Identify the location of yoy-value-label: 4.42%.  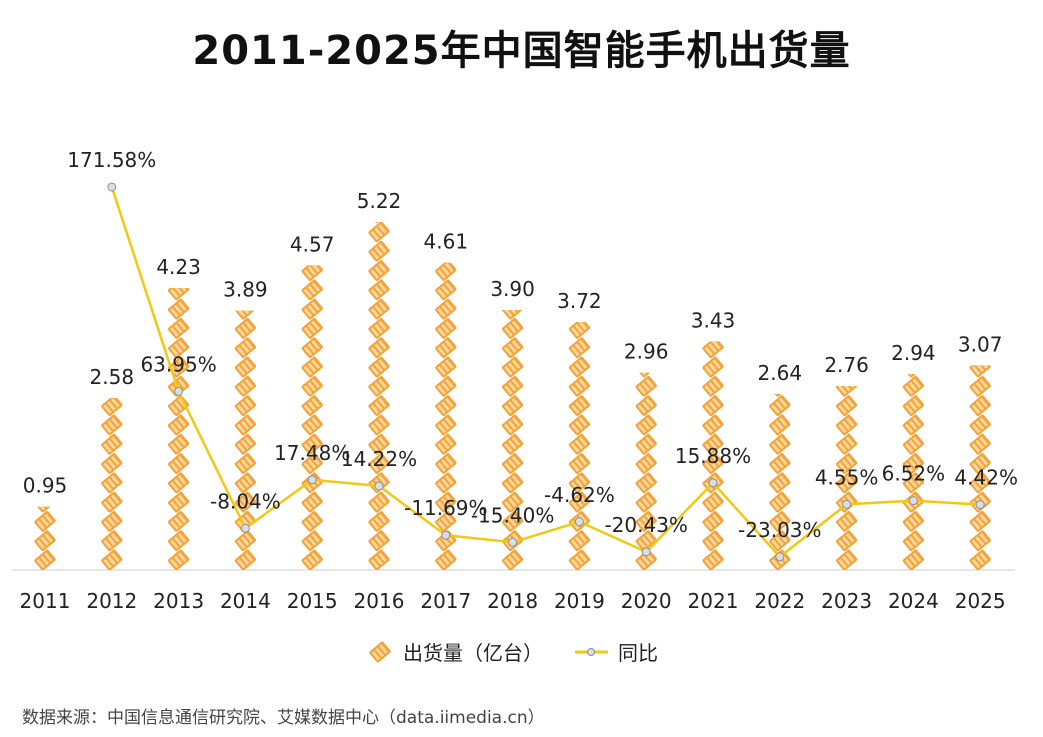
(986, 478).